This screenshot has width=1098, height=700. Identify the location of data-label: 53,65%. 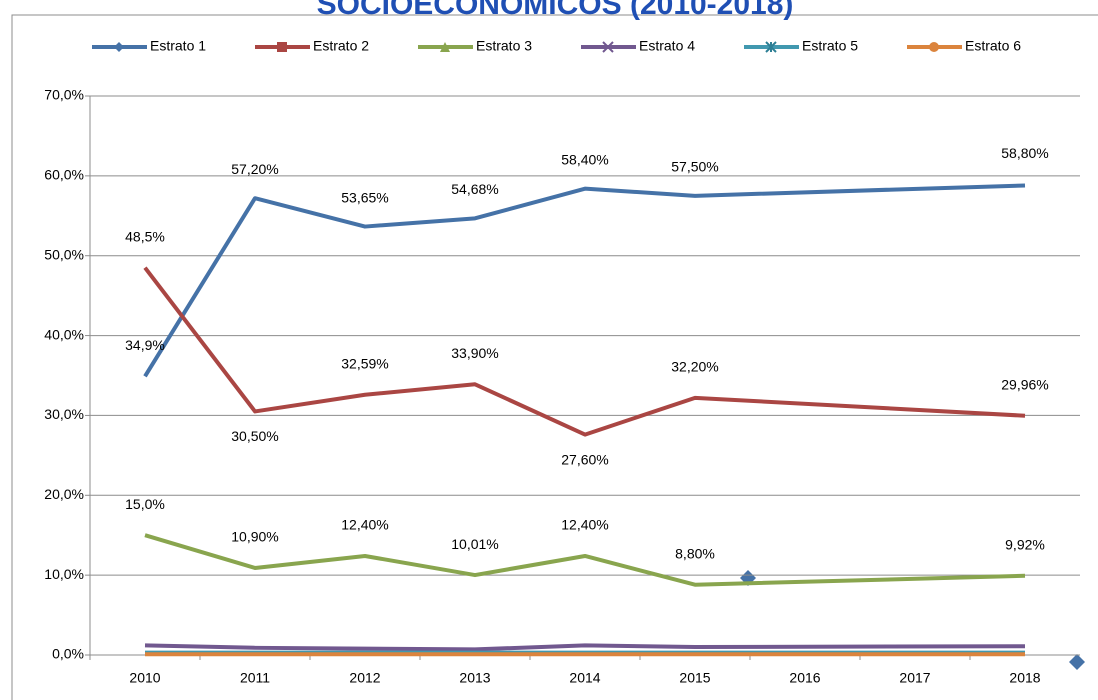
(364, 197).